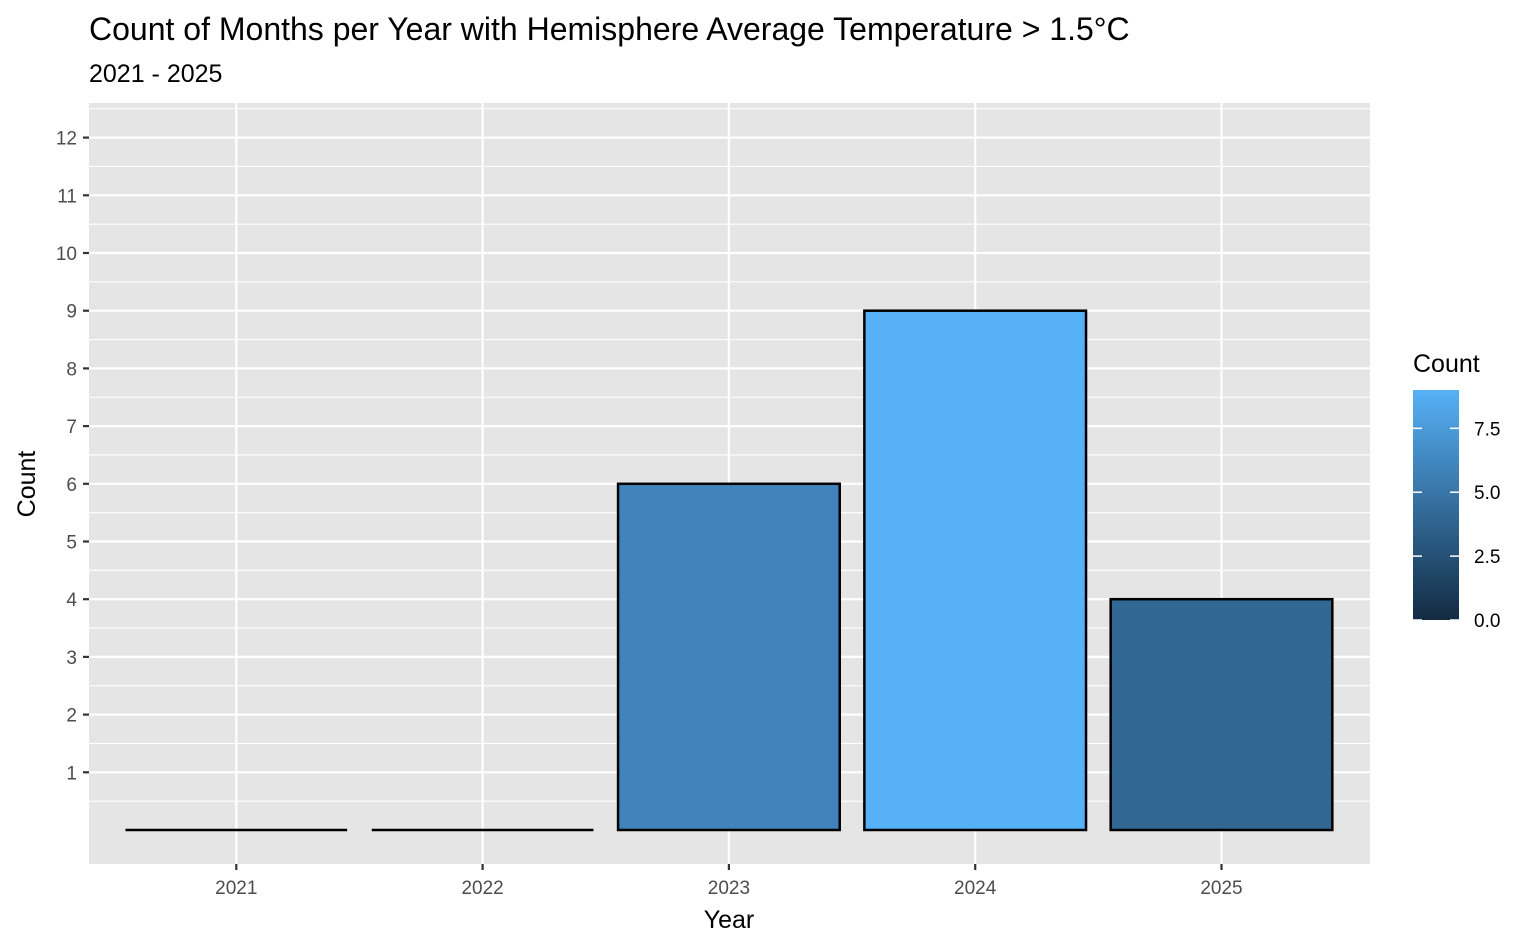 The height and width of the screenshot is (949, 1536). I want to click on x-tick-label: 2024, so click(975, 888).